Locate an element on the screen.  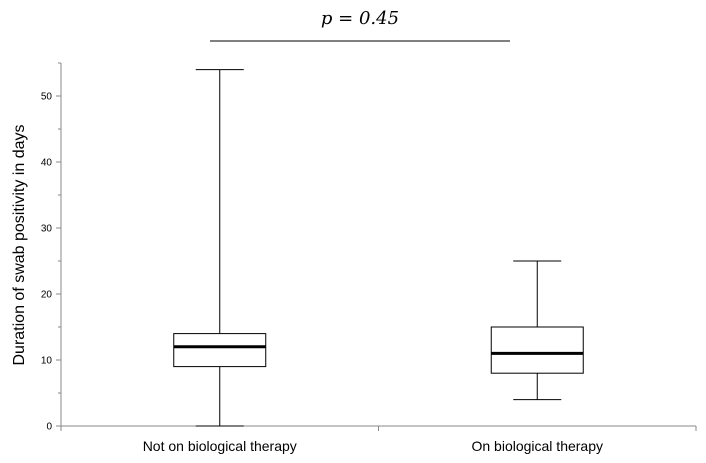
y-tick-label: 20 is located at coordinates (47, 295).